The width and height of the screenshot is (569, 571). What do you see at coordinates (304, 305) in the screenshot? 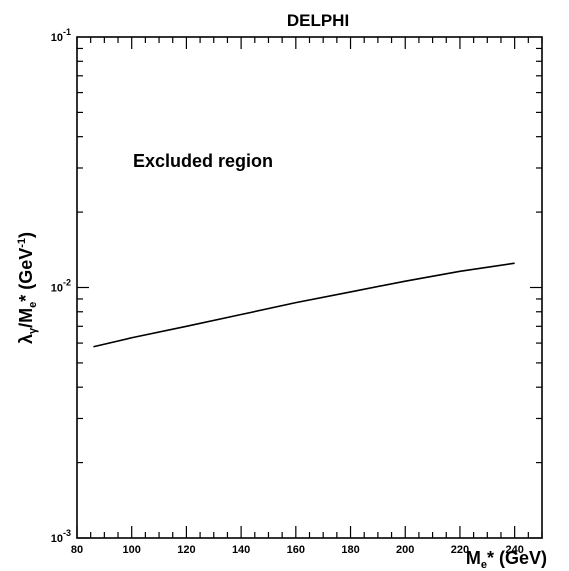
I see `exclusion-limit-line` at bounding box center [304, 305].